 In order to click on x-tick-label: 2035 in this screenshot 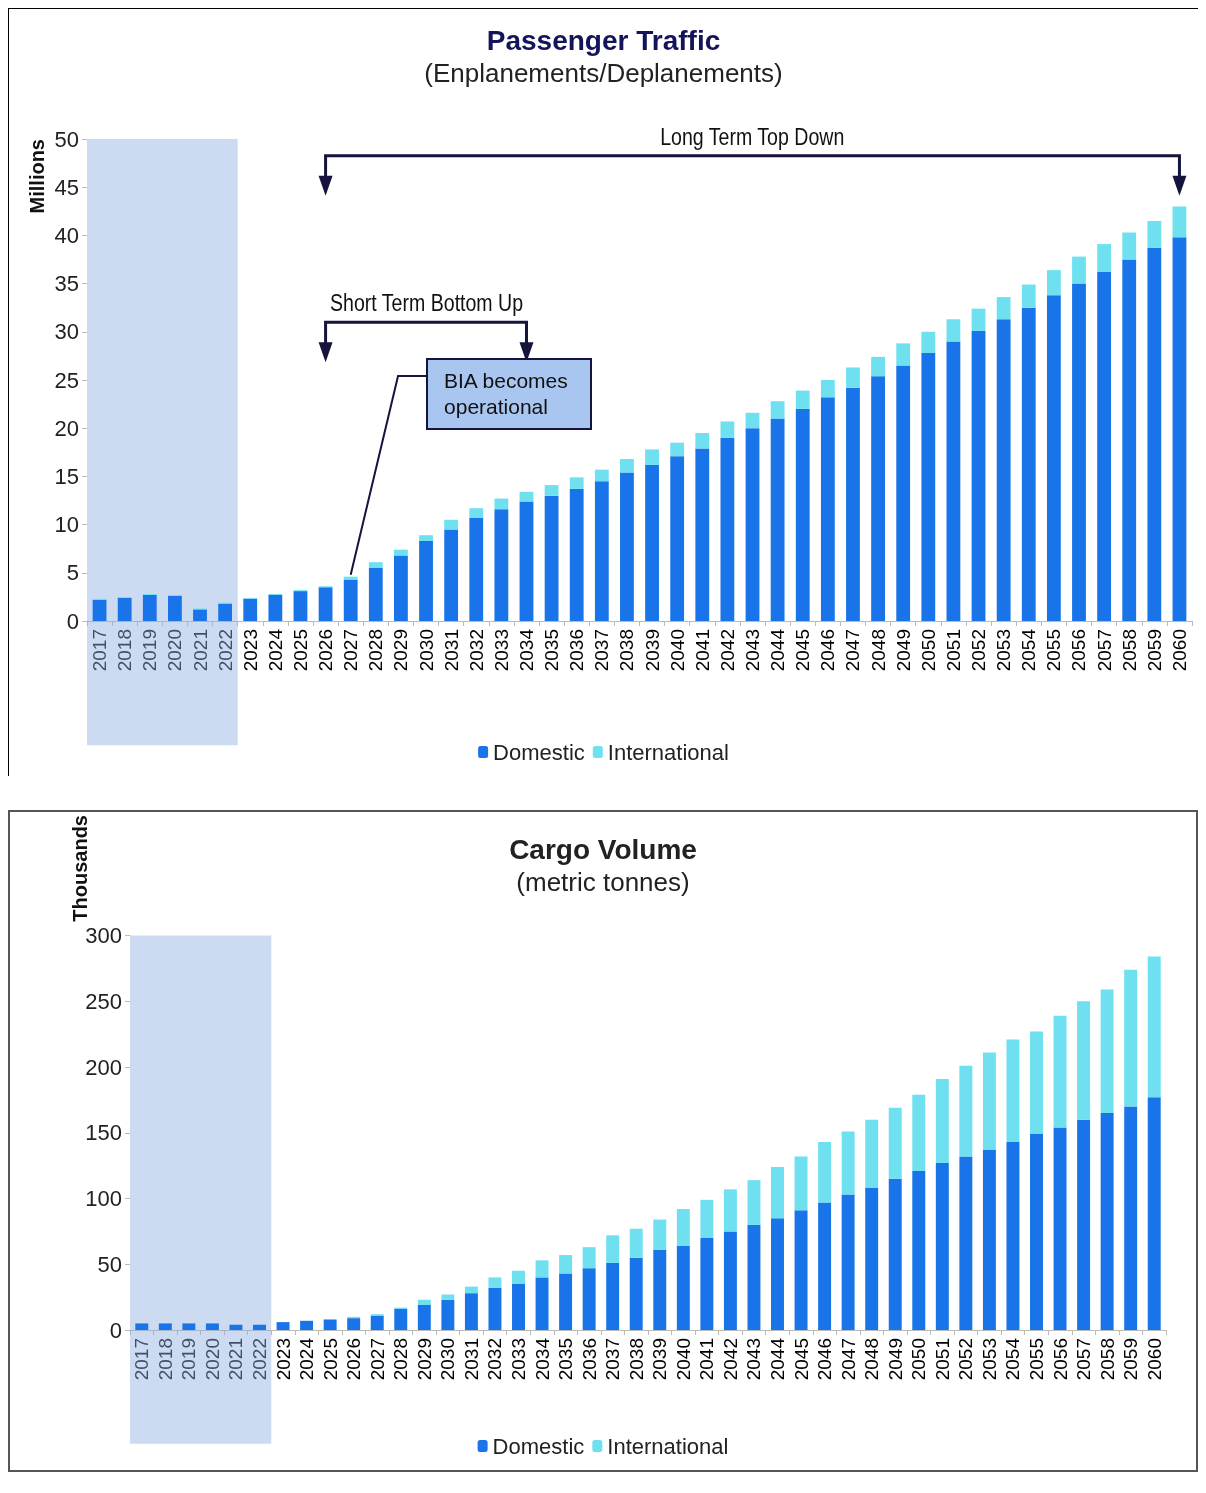, I will do `click(552, 650)`.